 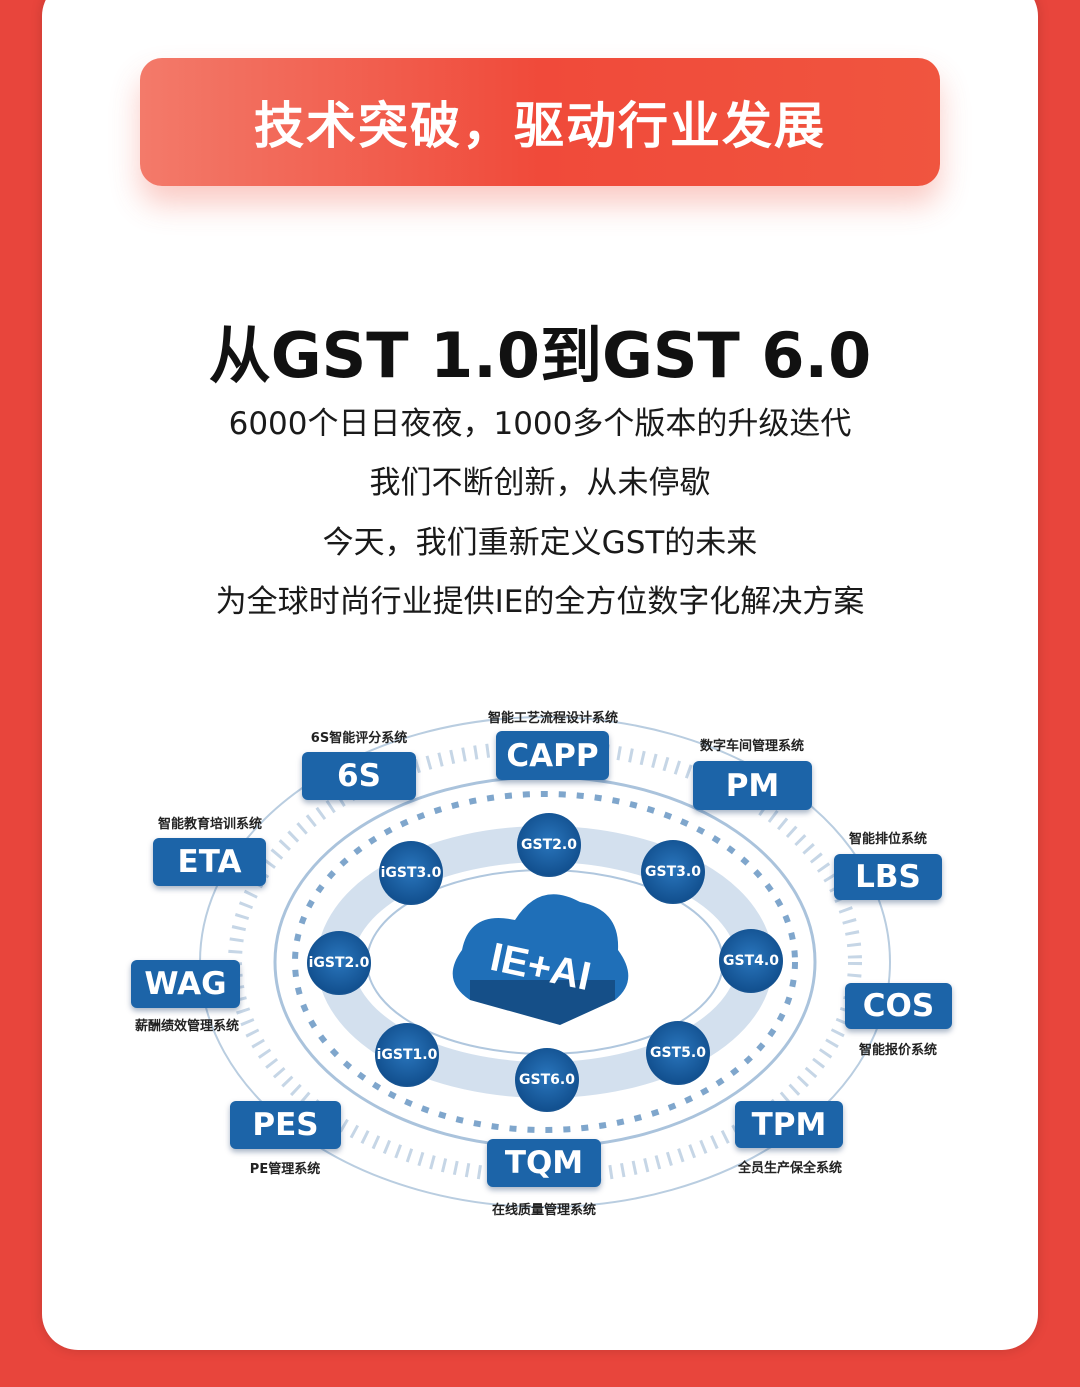 What do you see at coordinates (210, 824) in the screenshot?
I see `system-label: 智能教育培训系统` at bounding box center [210, 824].